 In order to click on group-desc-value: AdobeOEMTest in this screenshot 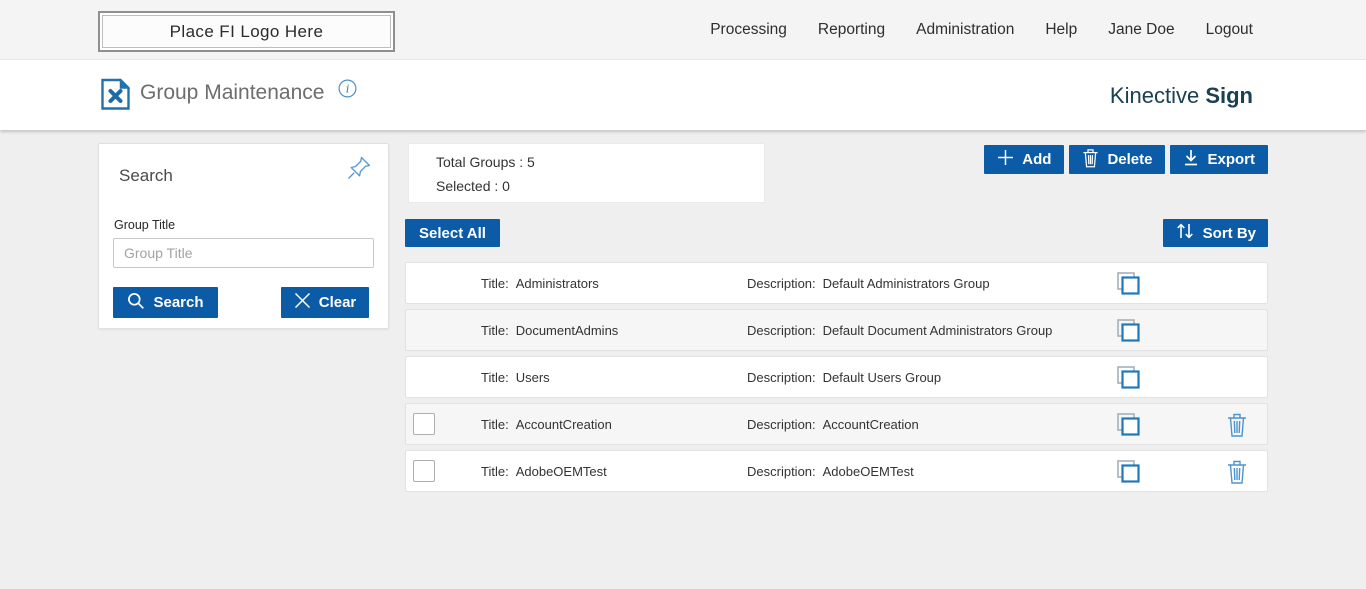, I will do `click(868, 471)`.